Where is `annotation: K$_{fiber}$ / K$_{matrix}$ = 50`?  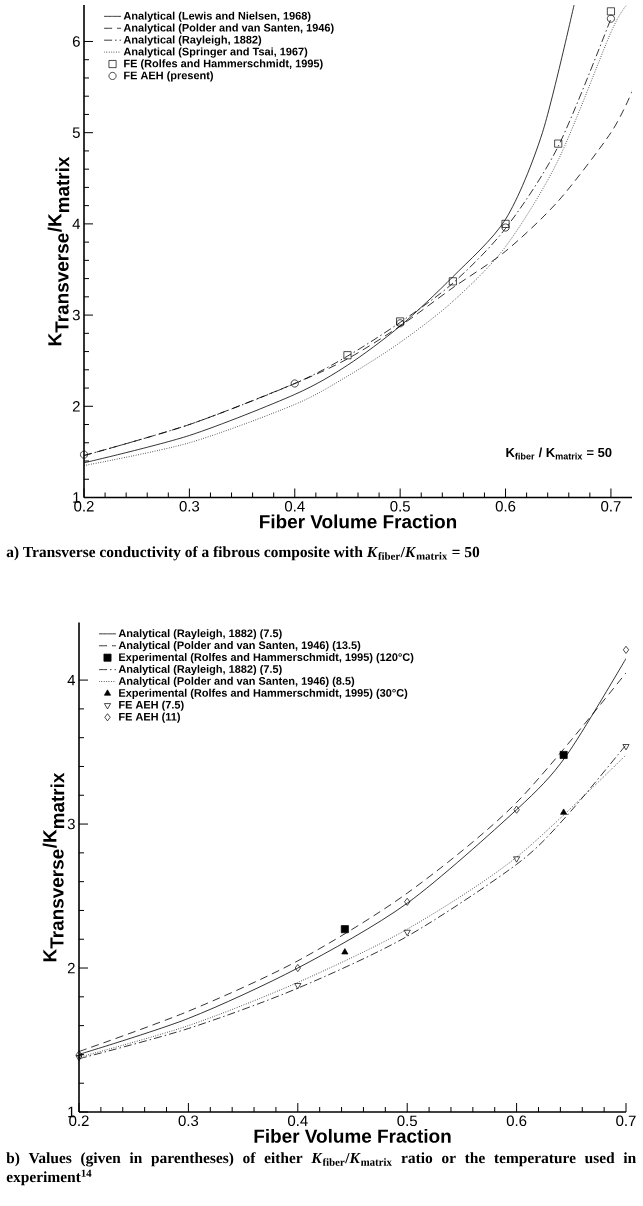 annotation: K$_{fiber}$ / K$_{matrix}$ = 50 is located at coordinates (559, 453).